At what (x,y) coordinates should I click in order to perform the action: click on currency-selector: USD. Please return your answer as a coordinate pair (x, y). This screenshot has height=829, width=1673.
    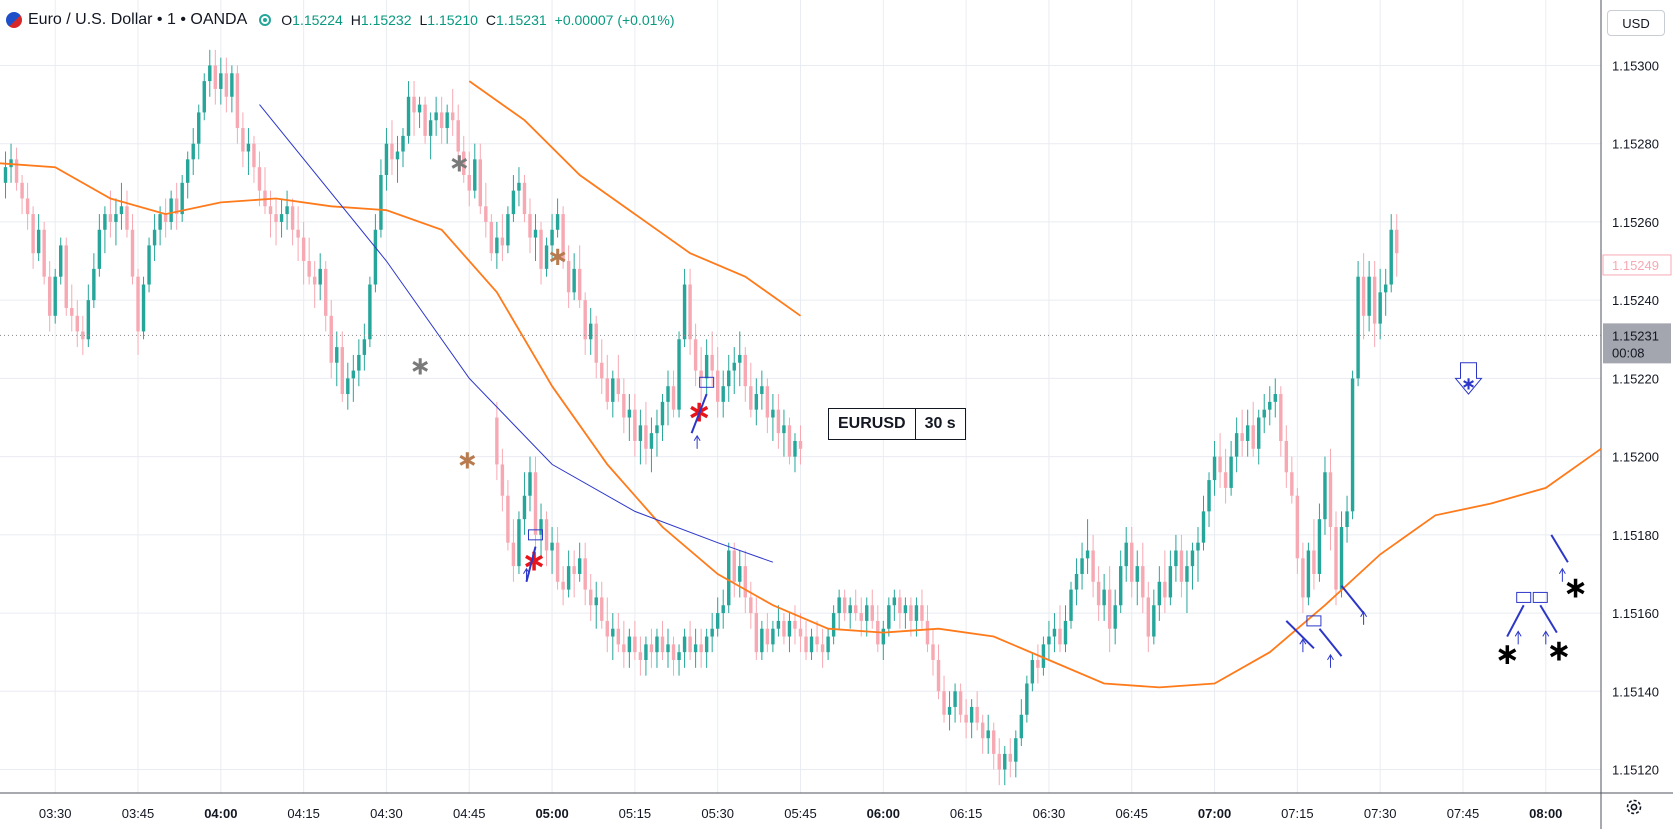
    Looking at the image, I should click on (1636, 23).